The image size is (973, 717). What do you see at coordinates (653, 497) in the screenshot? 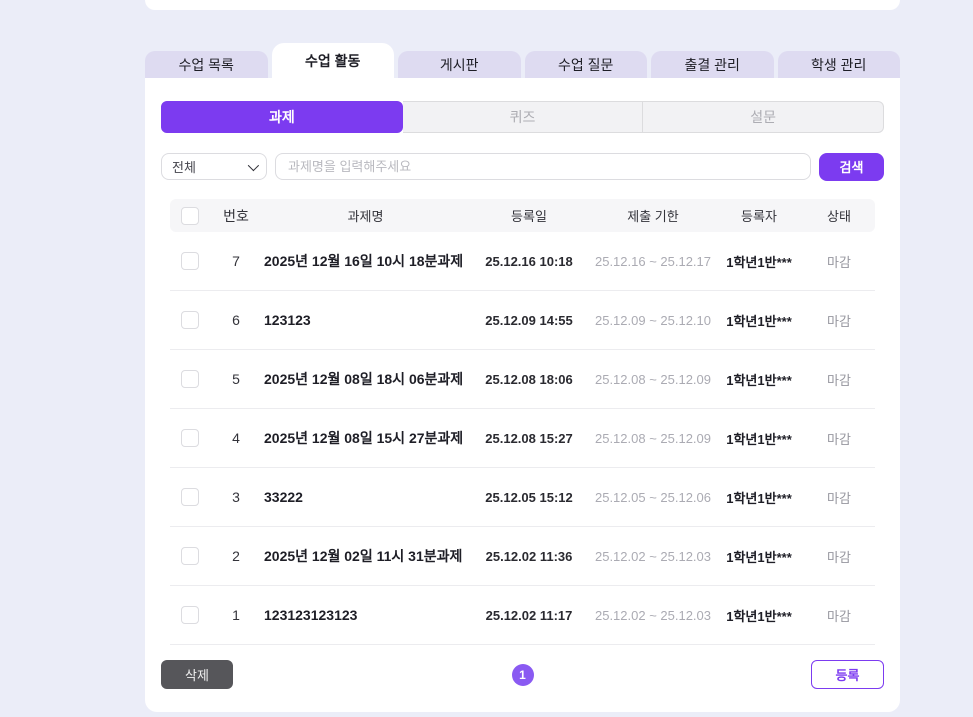
I see `cell-due: 25.12.05 ~ 25.12.06` at bounding box center [653, 497].